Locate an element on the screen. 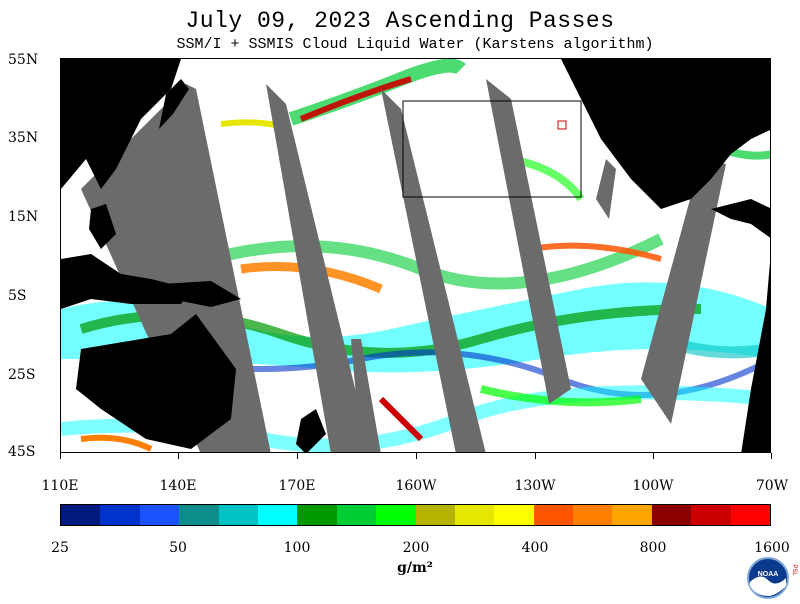 The width and height of the screenshot is (800, 604). noaa-logo-icon: NOAA PSL is located at coordinates (773, 578).